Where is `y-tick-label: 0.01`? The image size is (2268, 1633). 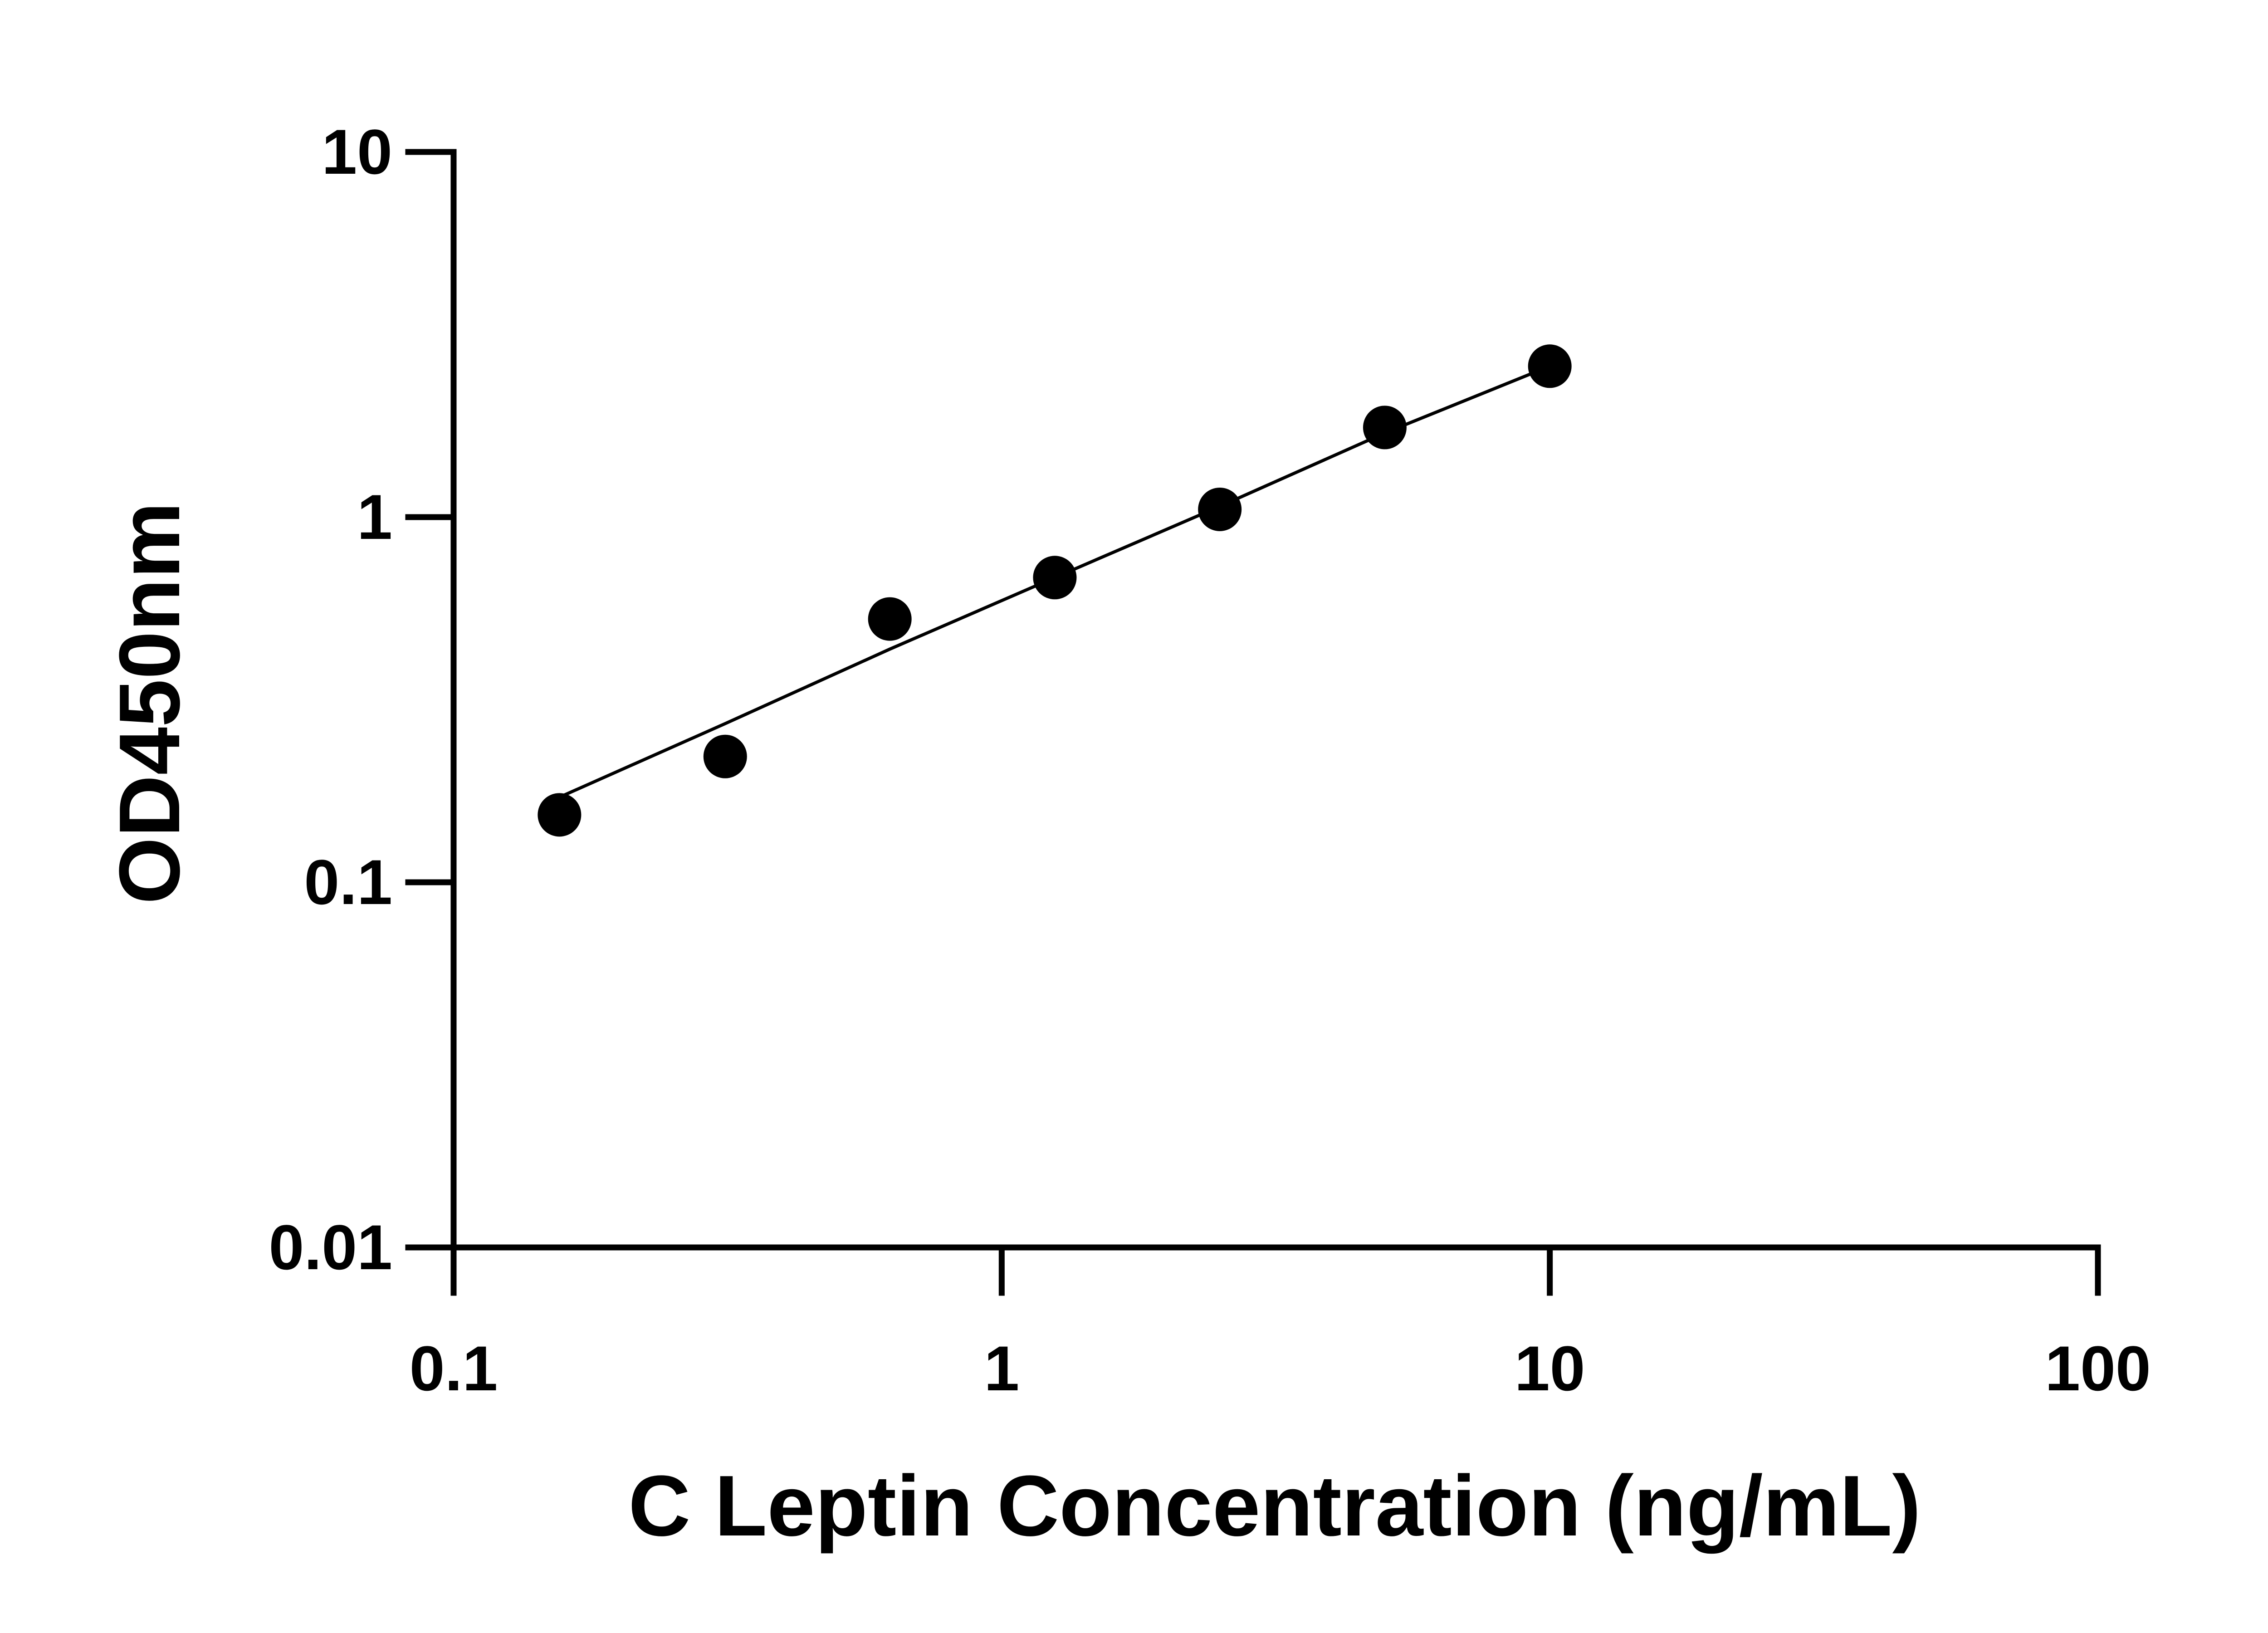 y-tick-label: 0.01 is located at coordinates (331, 1247).